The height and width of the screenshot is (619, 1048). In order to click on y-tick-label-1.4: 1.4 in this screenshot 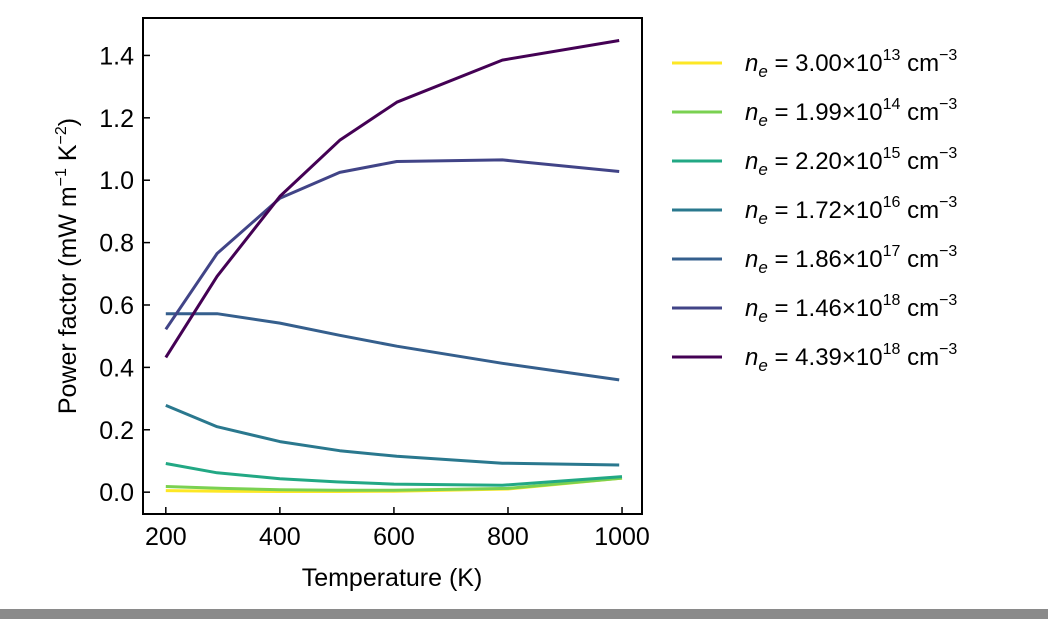, I will do `click(116, 56)`.